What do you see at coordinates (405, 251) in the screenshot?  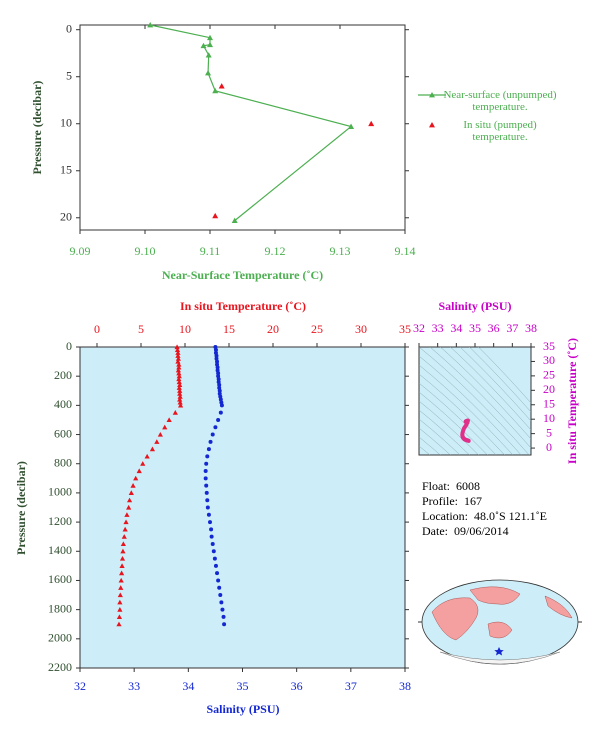 I see `x-tick-label: 9.14` at bounding box center [405, 251].